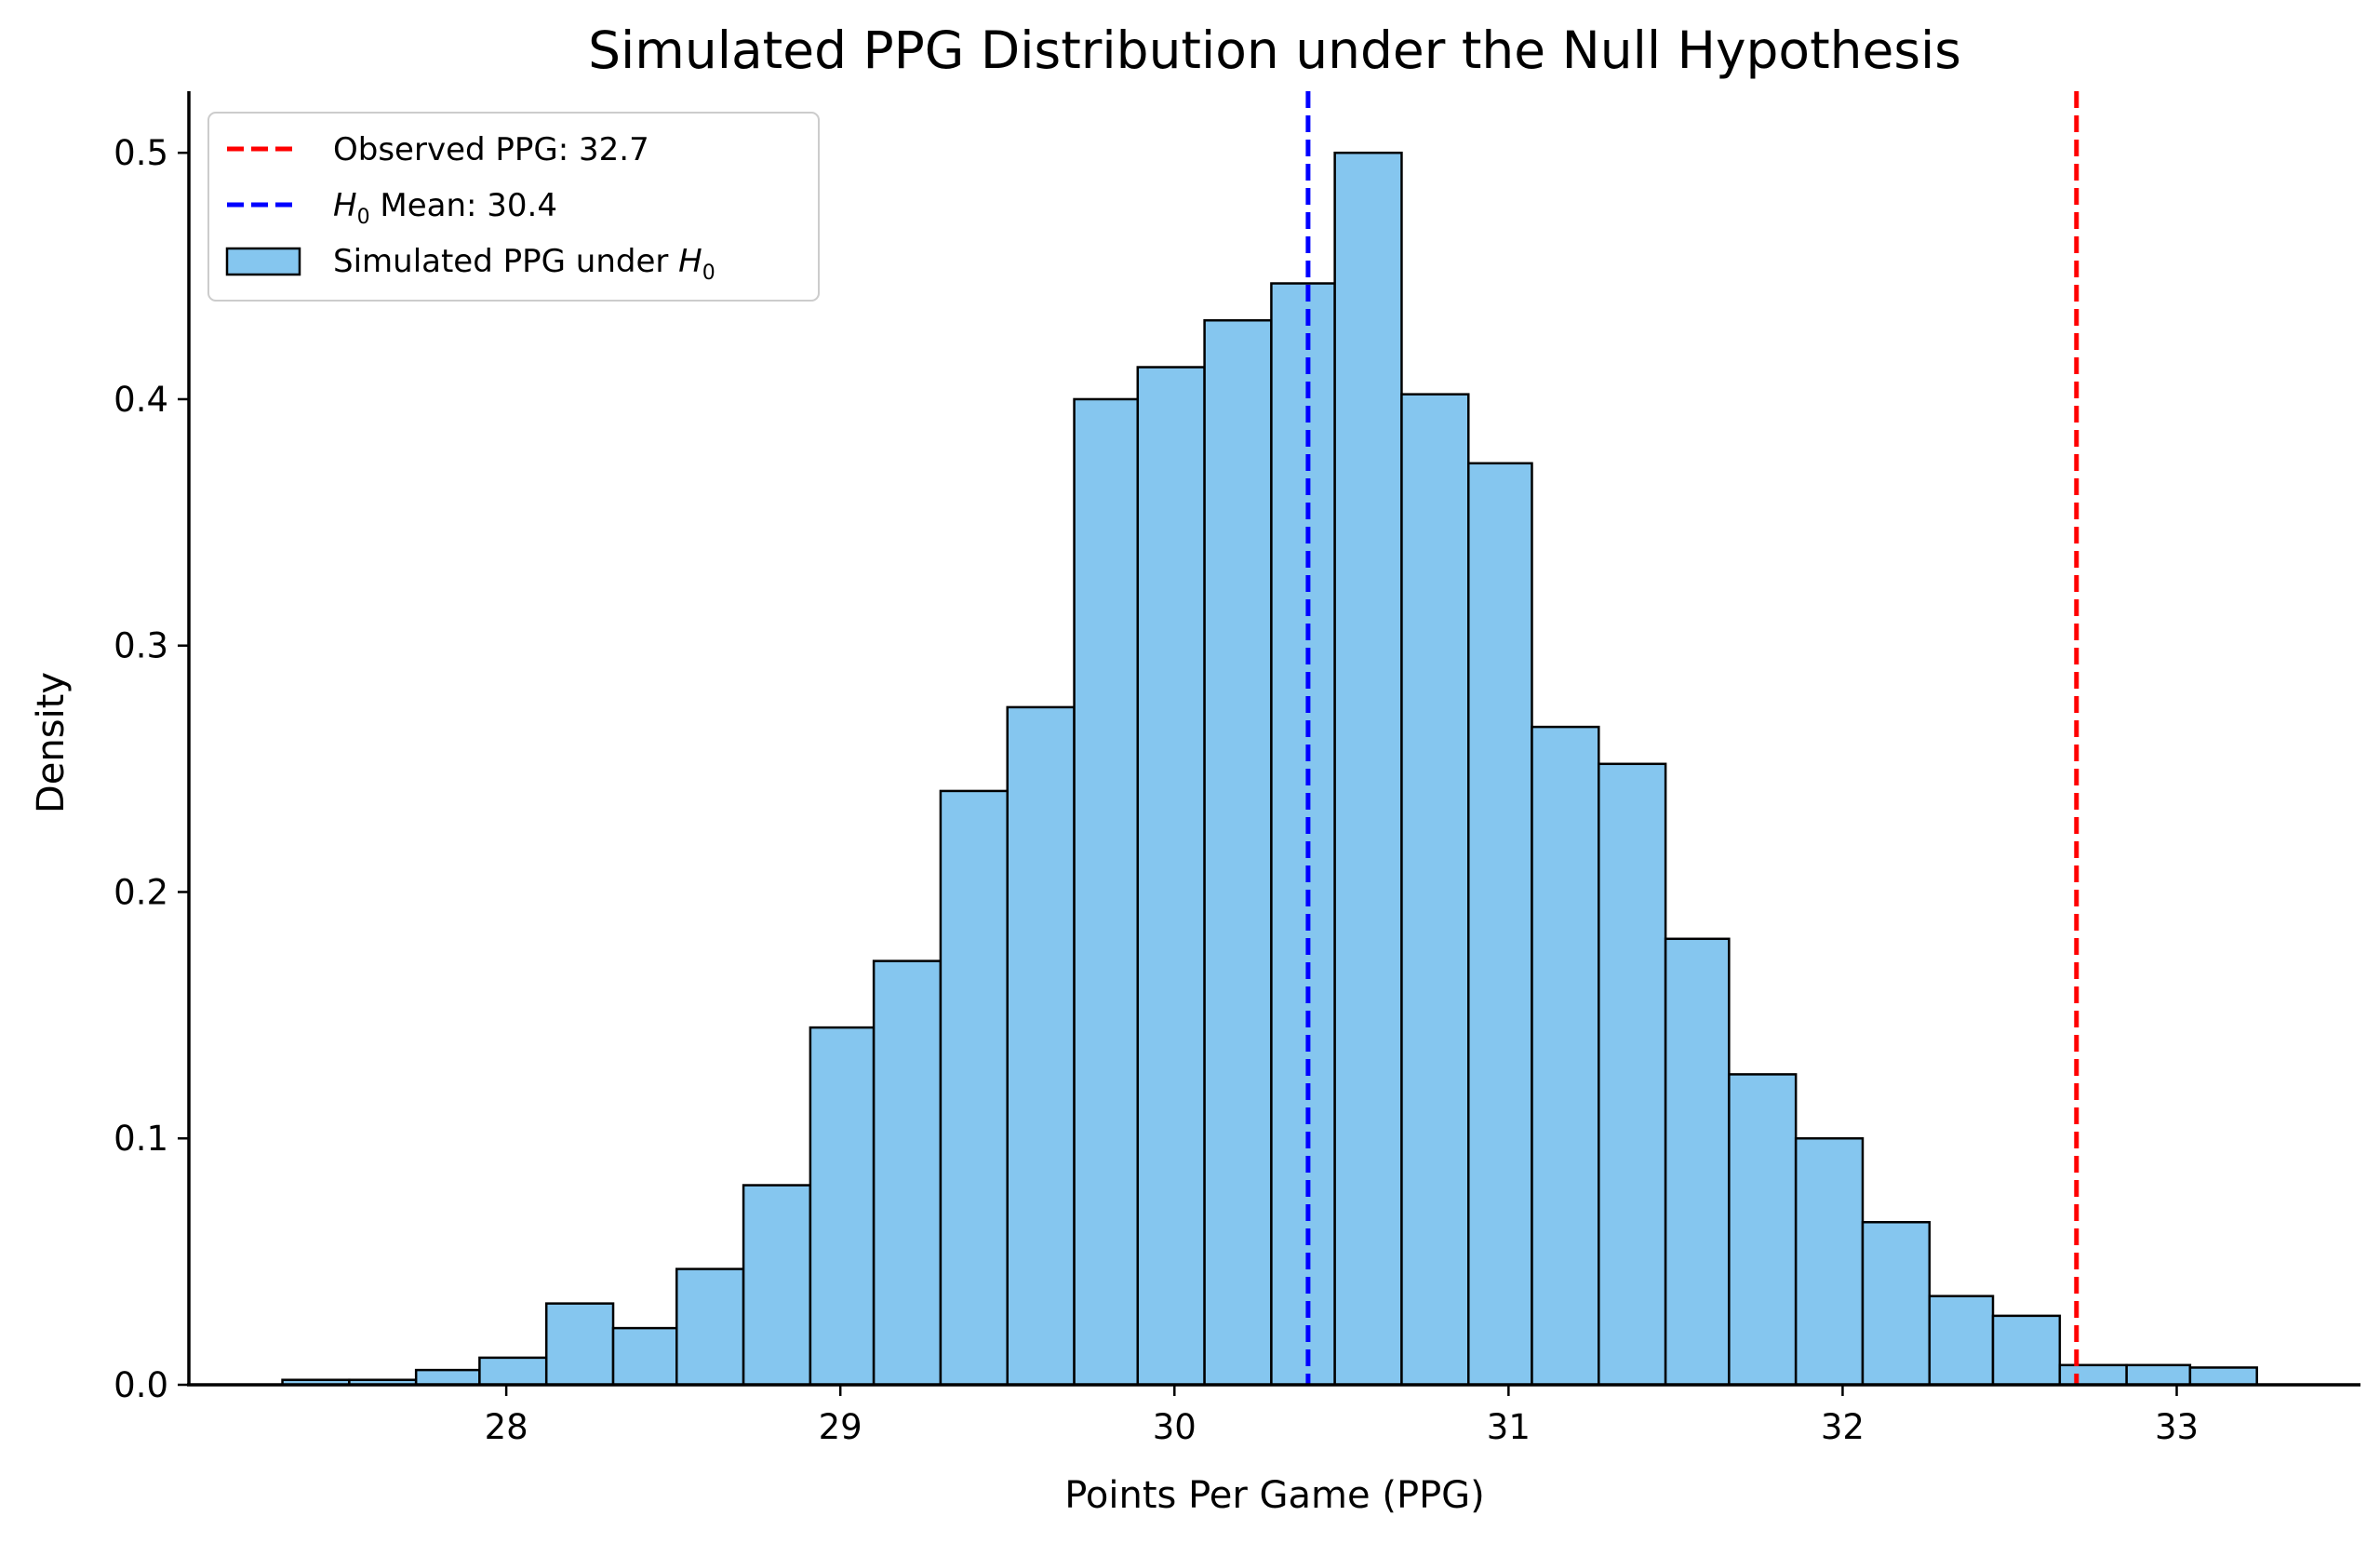 Image resolution: width=2380 pixels, height=1543 pixels. Describe the element at coordinates (840, 1427) in the screenshot. I see `x-tick-label: 29` at that location.